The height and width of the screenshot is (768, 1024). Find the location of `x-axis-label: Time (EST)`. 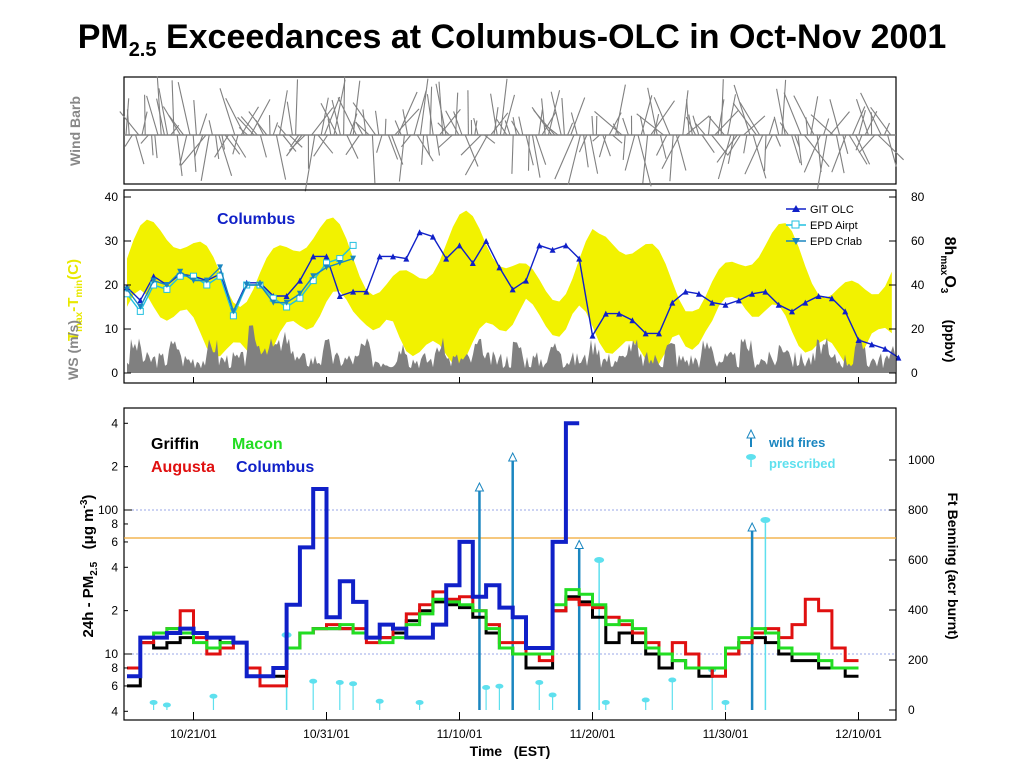

x-axis-label: Time (EST) is located at coordinates (510, 751).